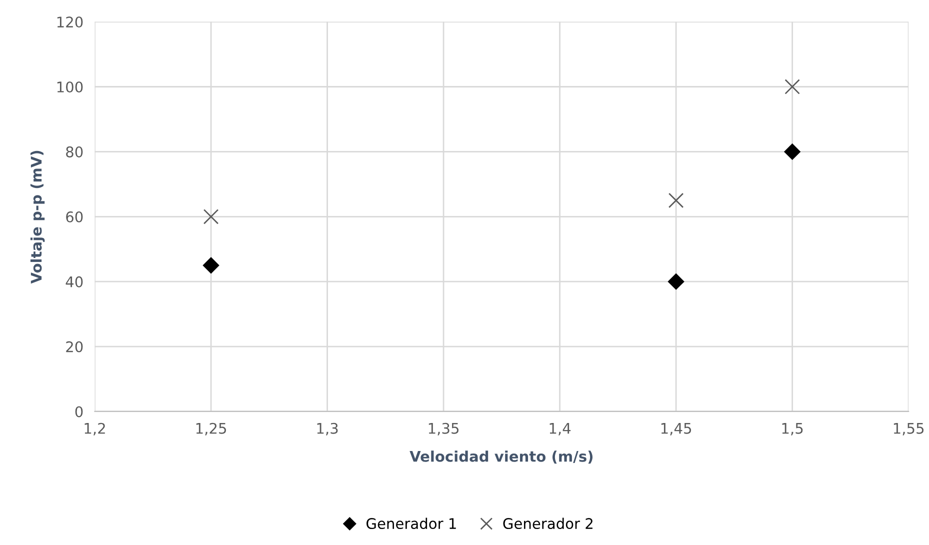  I want to click on y-tick-label: 40, so click(74, 282).